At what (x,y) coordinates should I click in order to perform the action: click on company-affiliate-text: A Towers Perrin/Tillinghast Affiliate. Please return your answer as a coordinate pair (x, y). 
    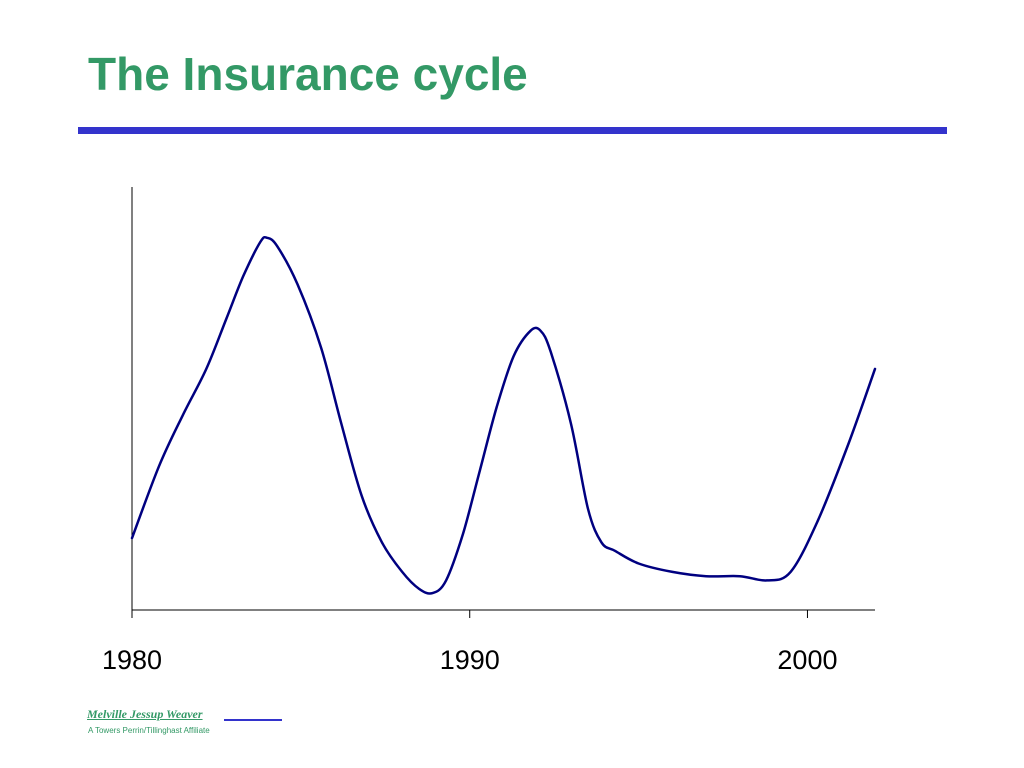
    Looking at the image, I should click on (149, 730).